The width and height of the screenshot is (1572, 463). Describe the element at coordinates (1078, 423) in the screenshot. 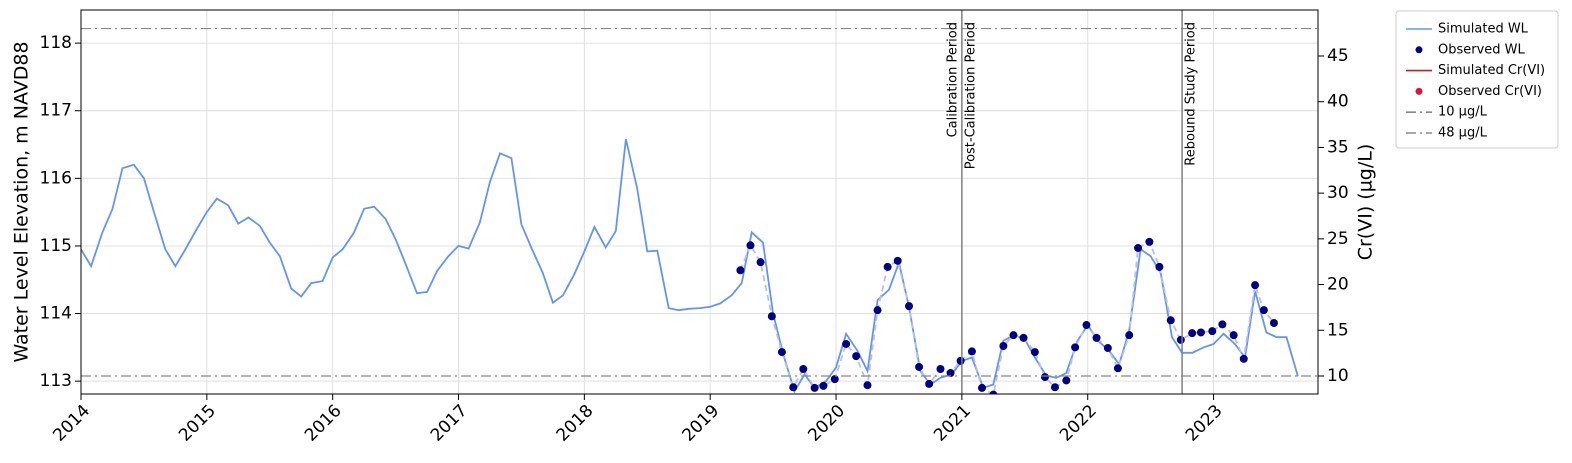

I see `x-tick-label: 2022` at that location.